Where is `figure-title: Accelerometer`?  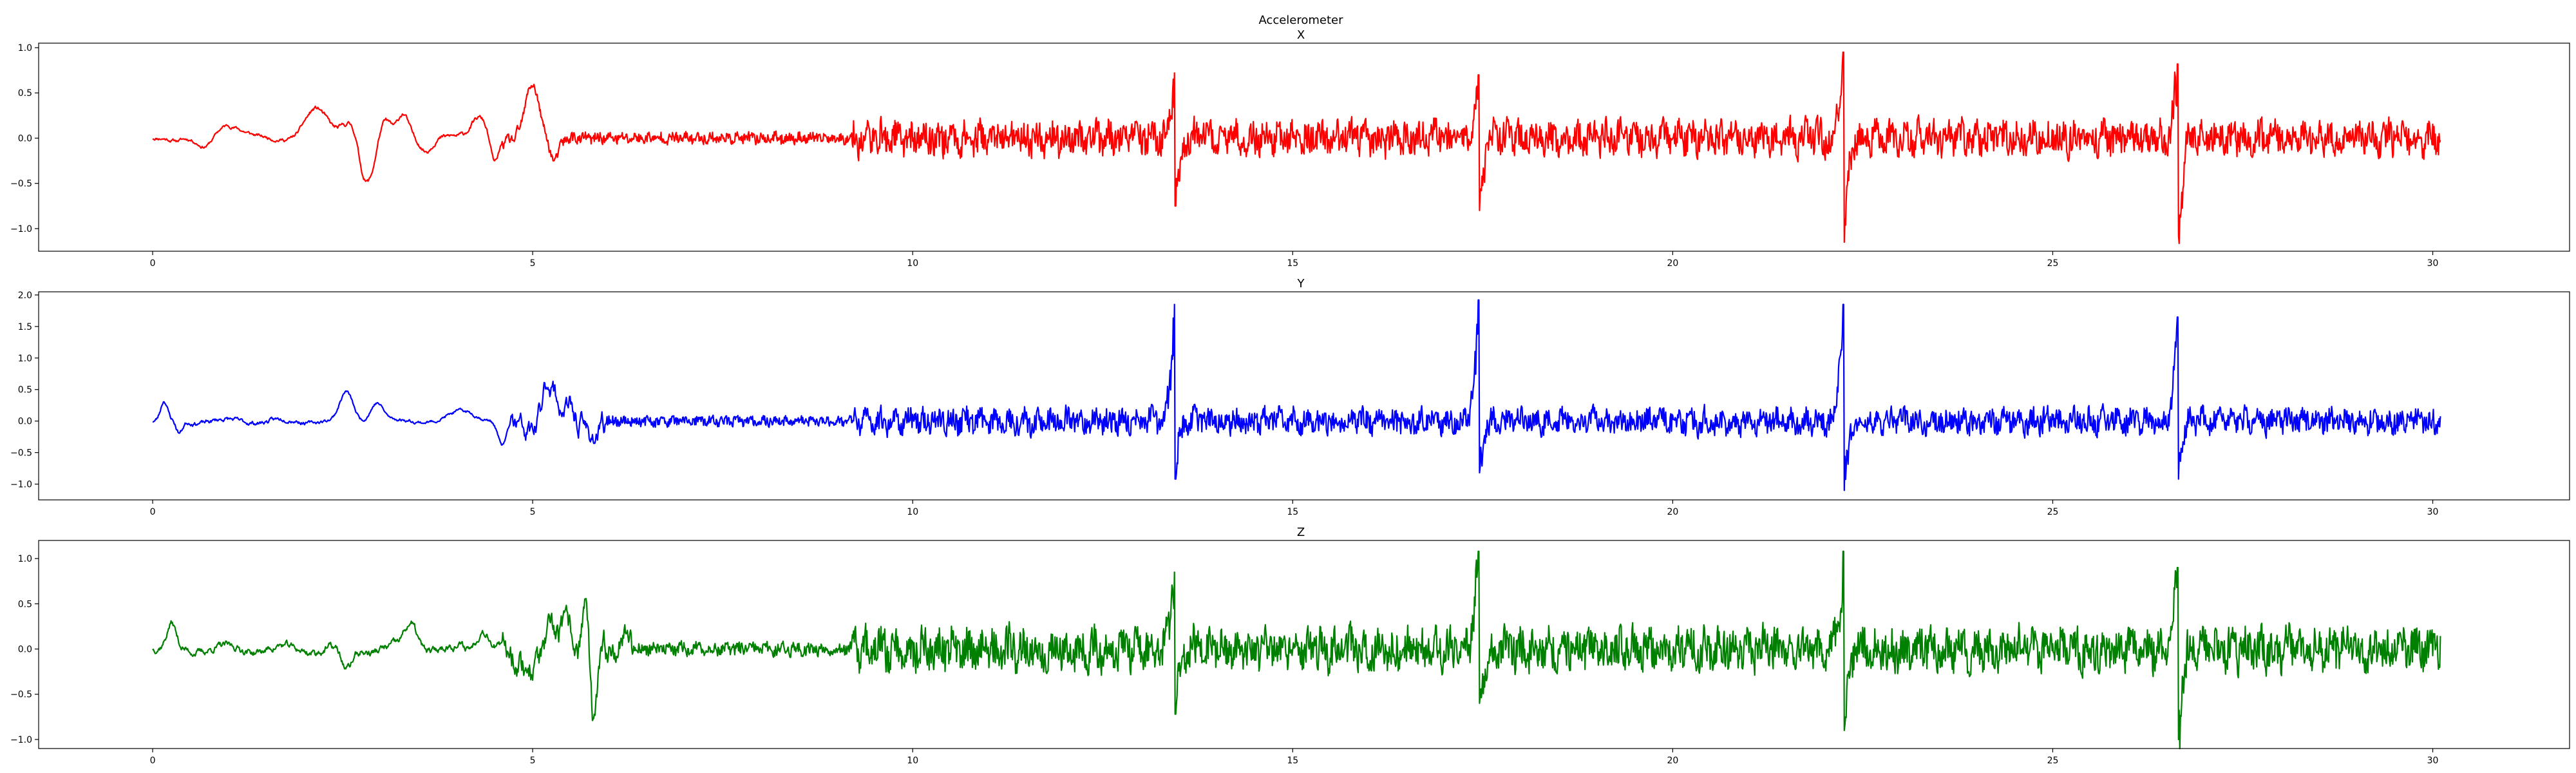
figure-title: Accelerometer is located at coordinates (1300, 20).